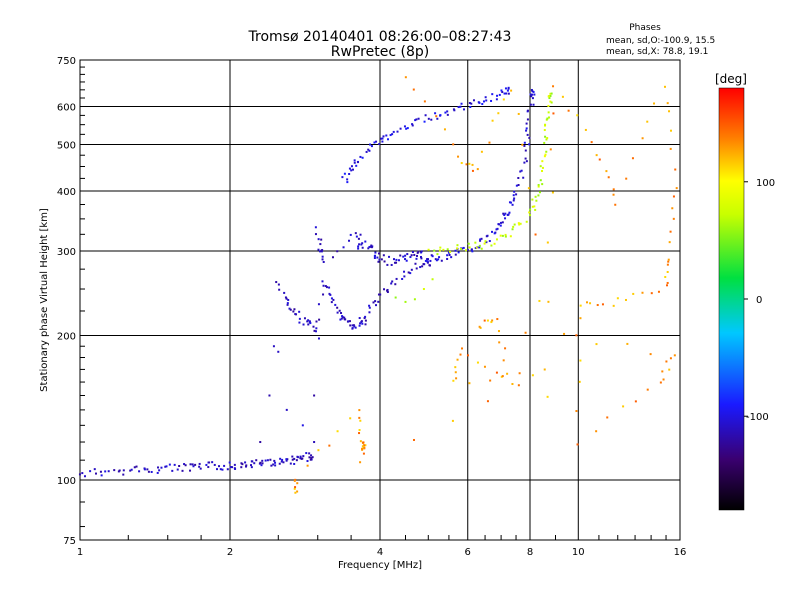 This screenshot has width=800, height=600. What do you see at coordinates (381, 546) in the screenshot?
I see `x-ticks: 1 2 4 6 8 10 16` at bounding box center [381, 546].